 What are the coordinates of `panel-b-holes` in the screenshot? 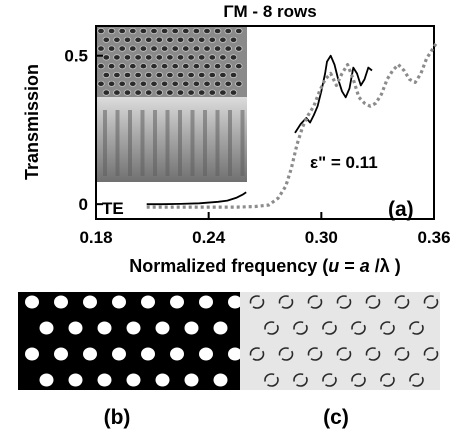 It's located at (133, 341).